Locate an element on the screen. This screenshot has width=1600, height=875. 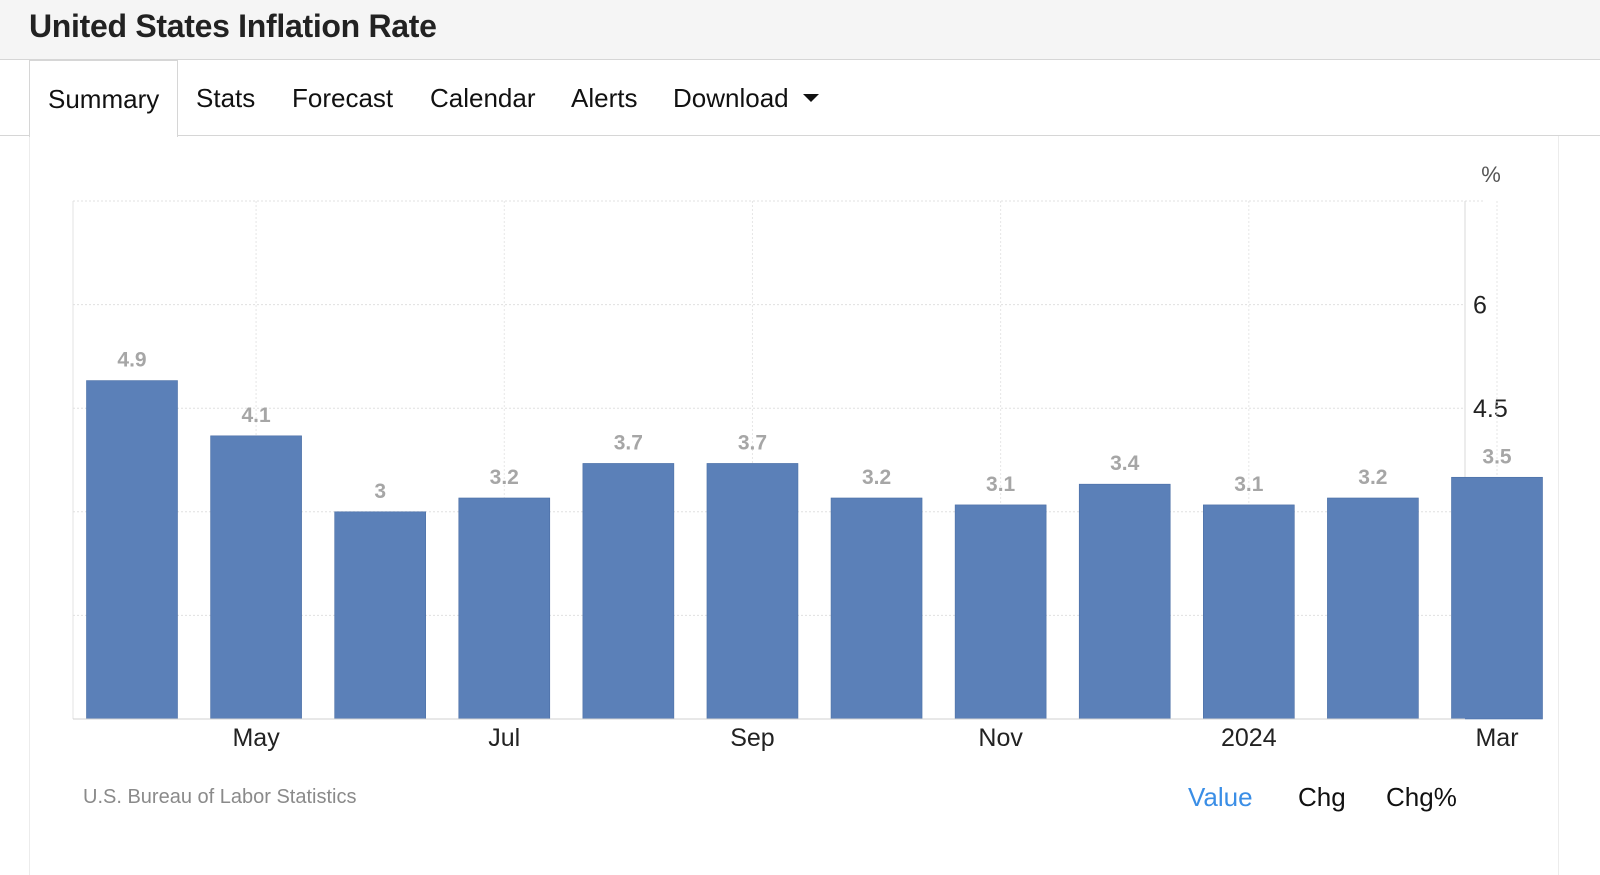
y-unit-label: % is located at coordinates (1491, 174).